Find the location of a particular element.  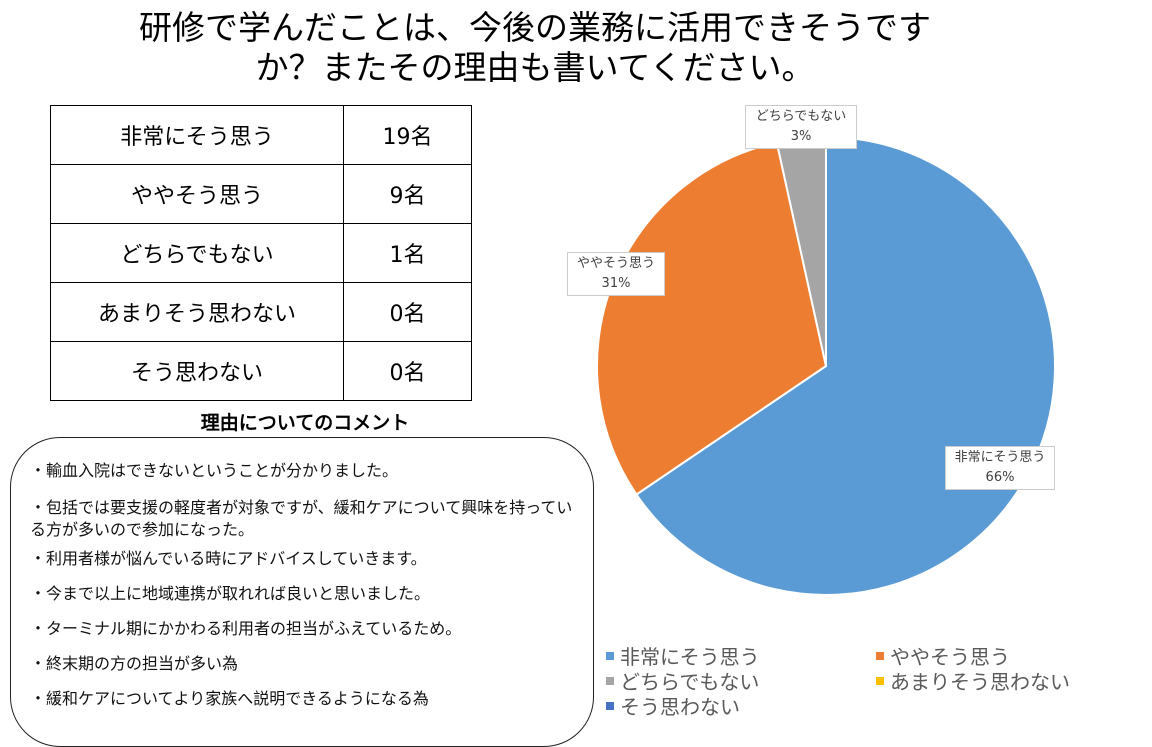

table-row: 非常にそう思う 19名 is located at coordinates (261, 135).